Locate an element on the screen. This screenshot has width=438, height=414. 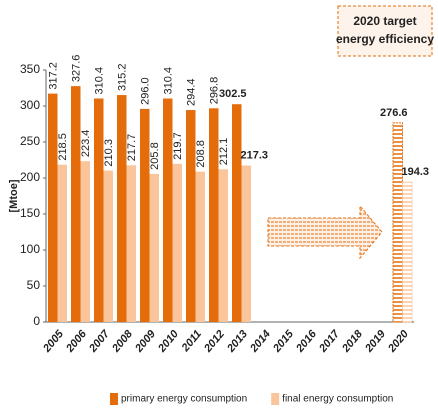
x-tick-label: 2007 is located at coordinates (99, 341).